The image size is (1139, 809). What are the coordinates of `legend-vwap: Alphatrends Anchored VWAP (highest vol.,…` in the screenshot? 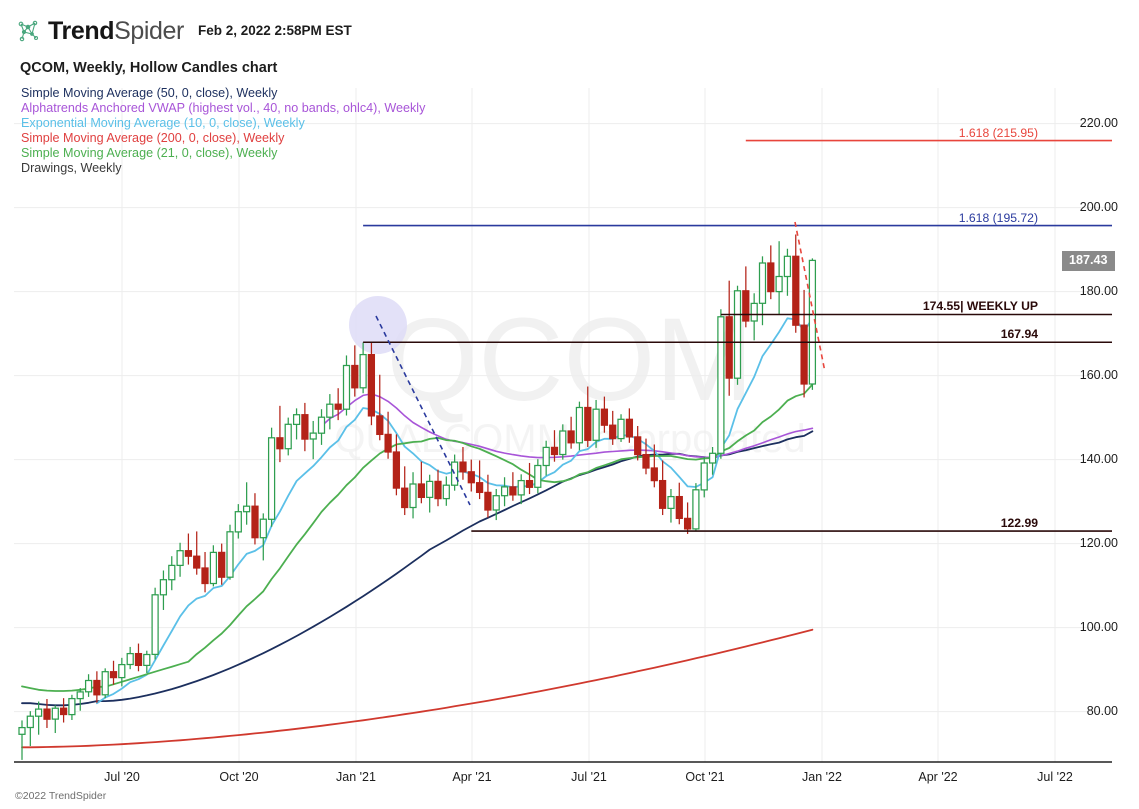 It's located at (223, 108).